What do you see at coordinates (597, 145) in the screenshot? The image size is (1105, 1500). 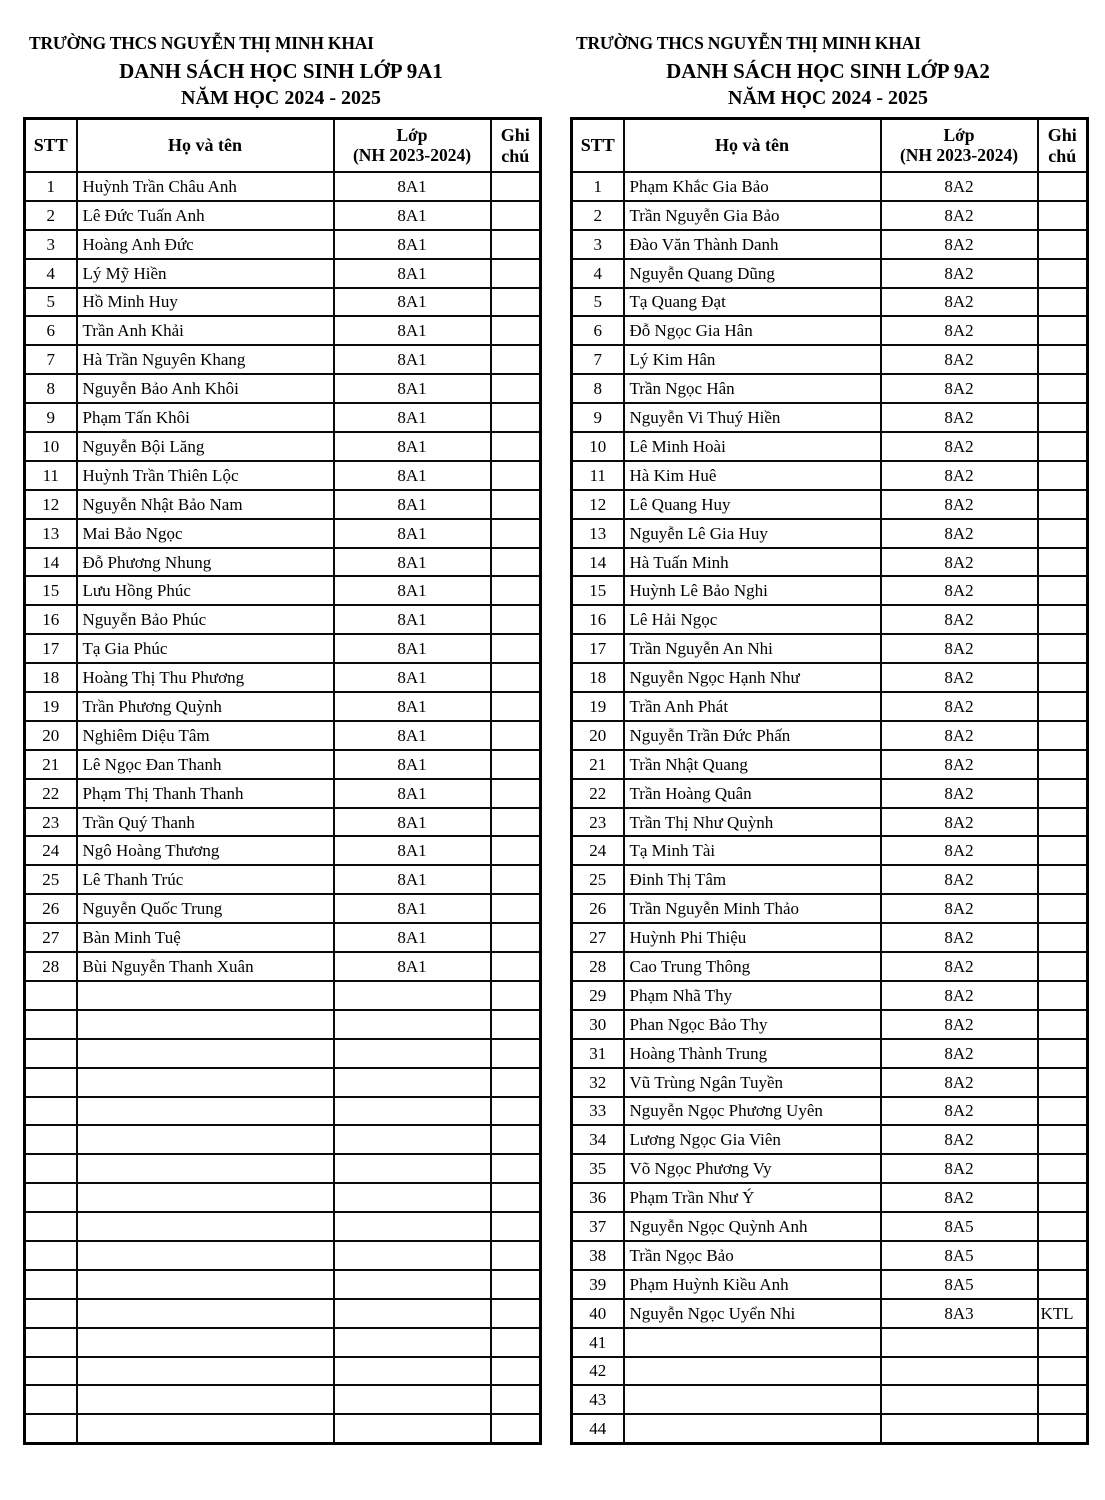 I see `col-header-stt: STT` at bounding box center [597, 145].